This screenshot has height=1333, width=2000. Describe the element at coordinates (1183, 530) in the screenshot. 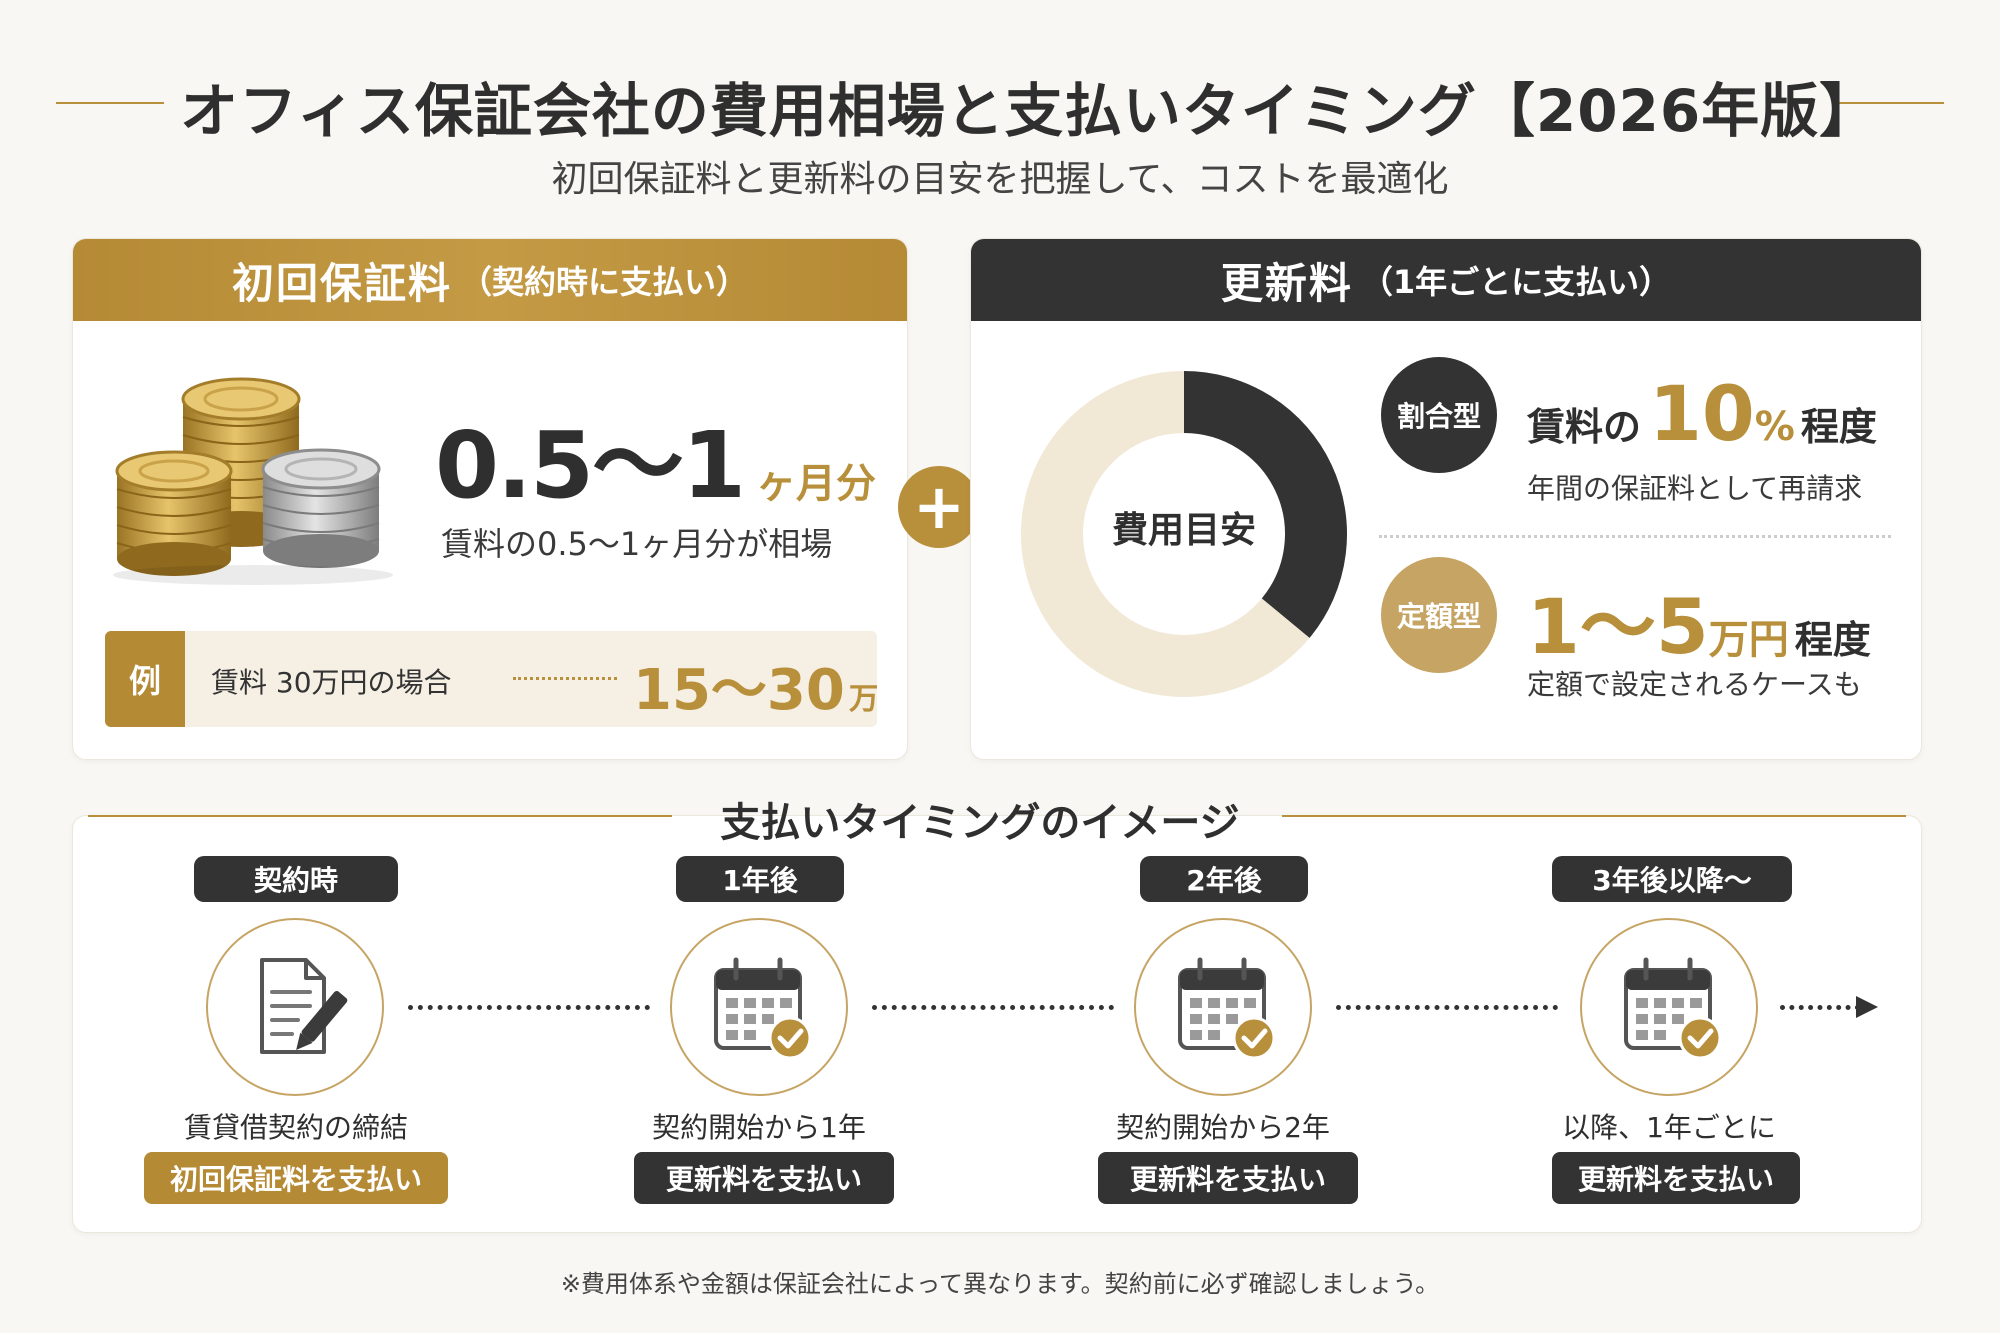

I see `donut-center-label: 費用目安` at that location.